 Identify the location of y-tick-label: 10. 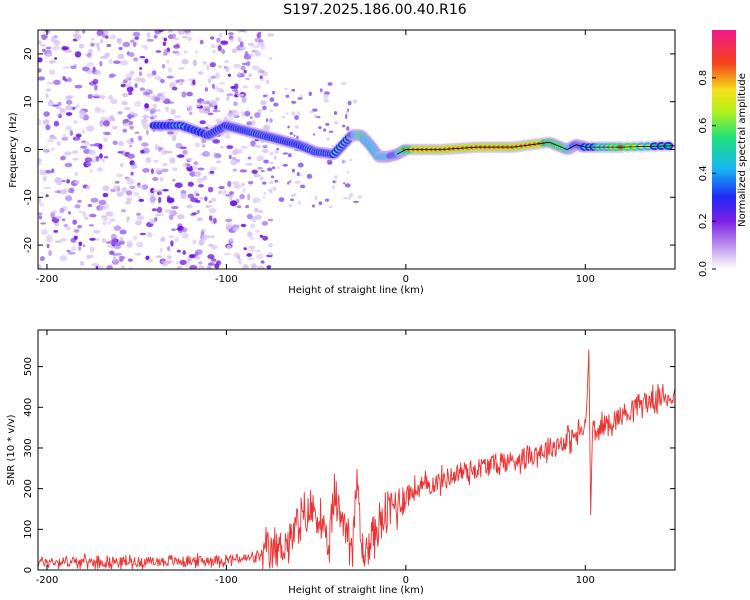
(28, 101).